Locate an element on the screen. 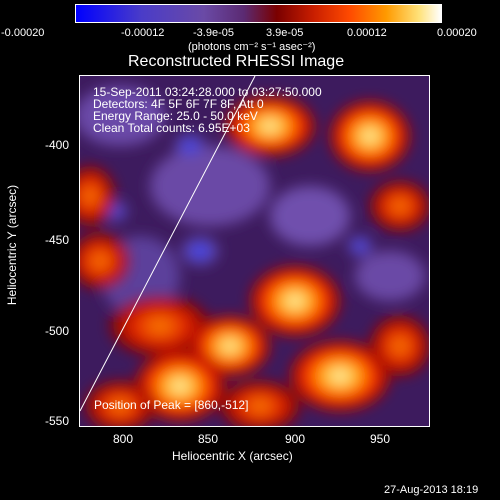 The image size is (500, 500). info-line-4: Clean Total counts: 6.95E+03 is located at coordinates (171, 128).